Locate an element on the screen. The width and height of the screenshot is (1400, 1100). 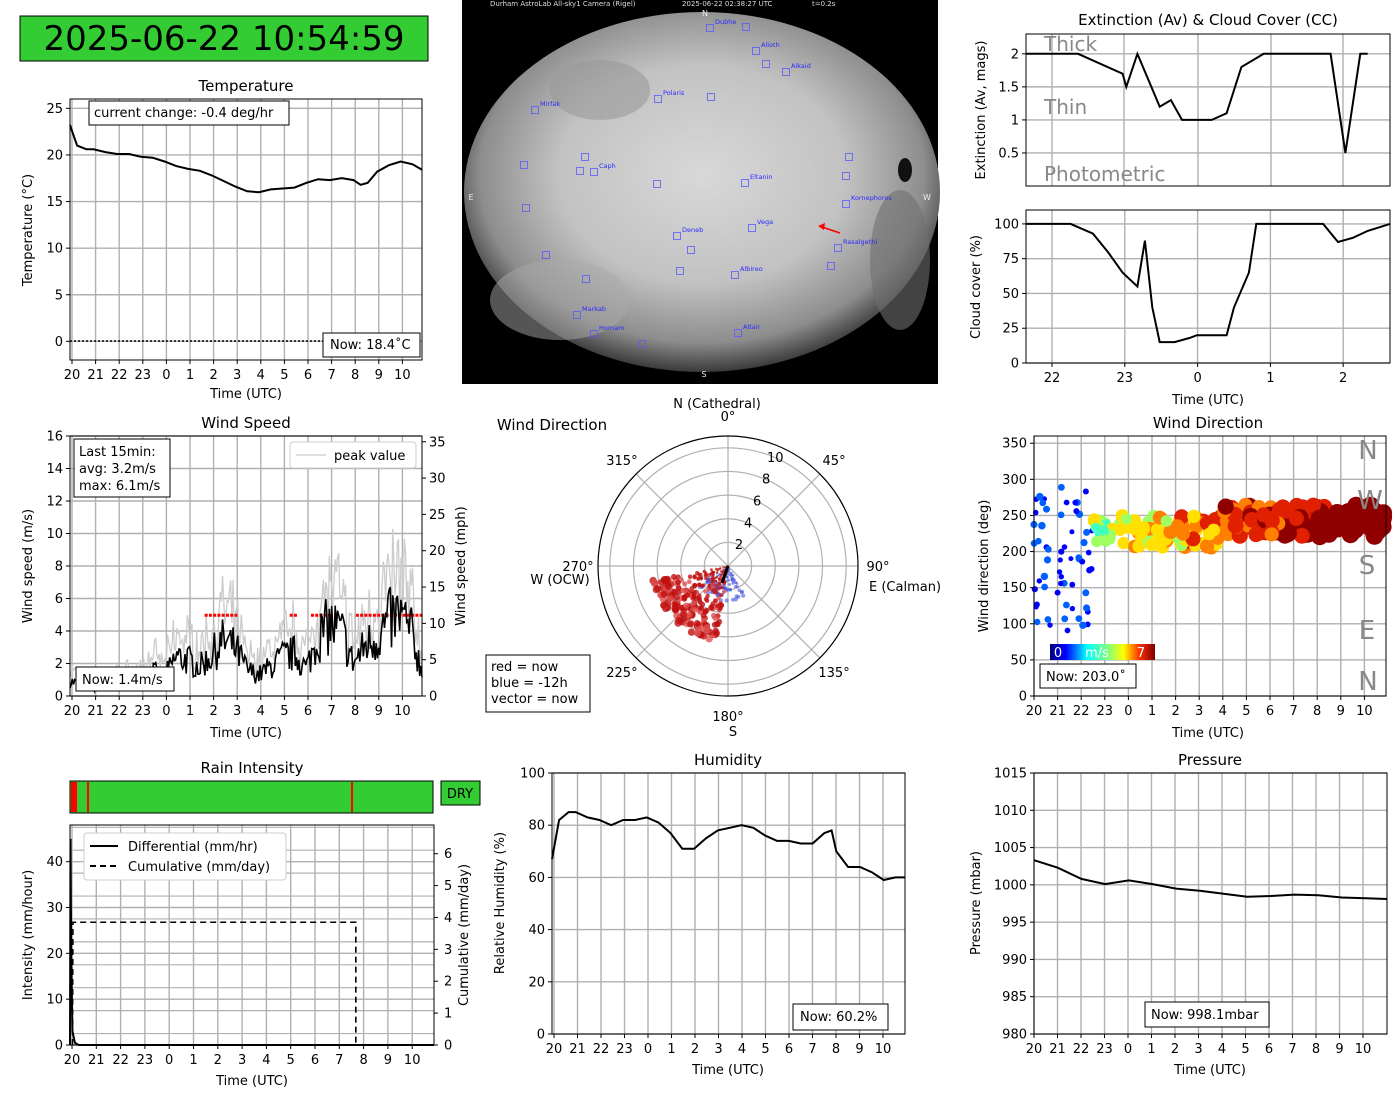
allsky-header-mid: 2025-06-22 02:38:27 UTC is located at coordinates (727, 4).